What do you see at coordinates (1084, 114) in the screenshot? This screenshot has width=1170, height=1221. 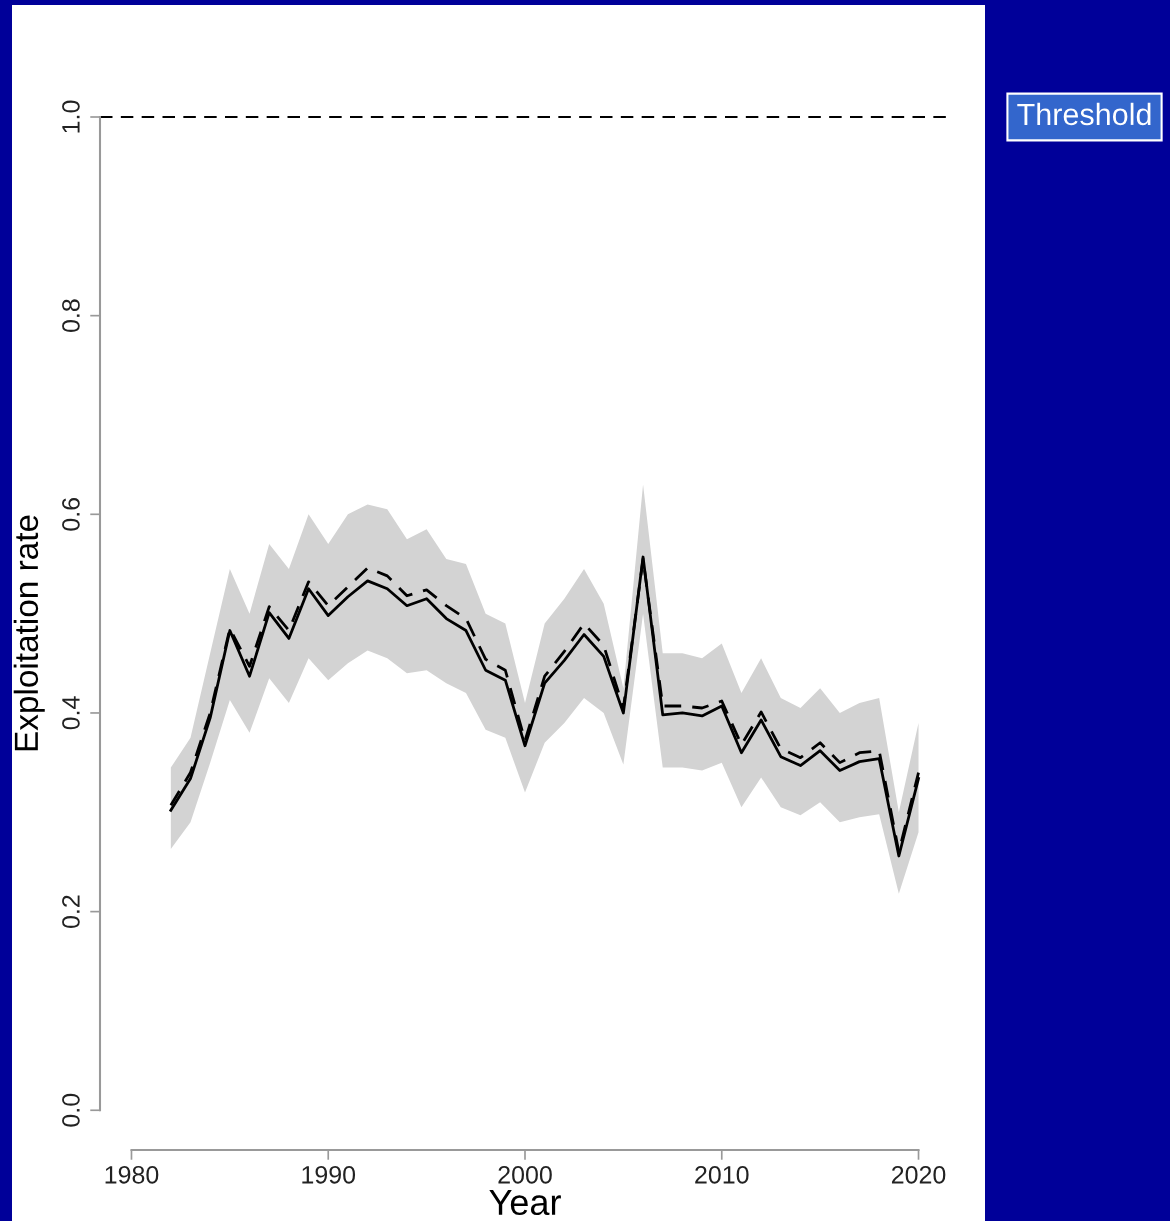 I see `ref-line-label: Threshold` at bounding box center [1084, 114].